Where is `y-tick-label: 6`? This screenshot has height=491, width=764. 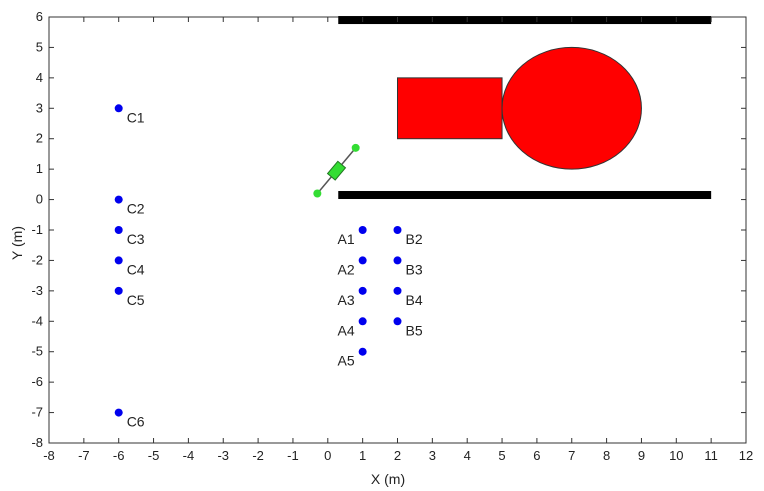 y-tick-label: 6 is located at coordinates (39, 16).